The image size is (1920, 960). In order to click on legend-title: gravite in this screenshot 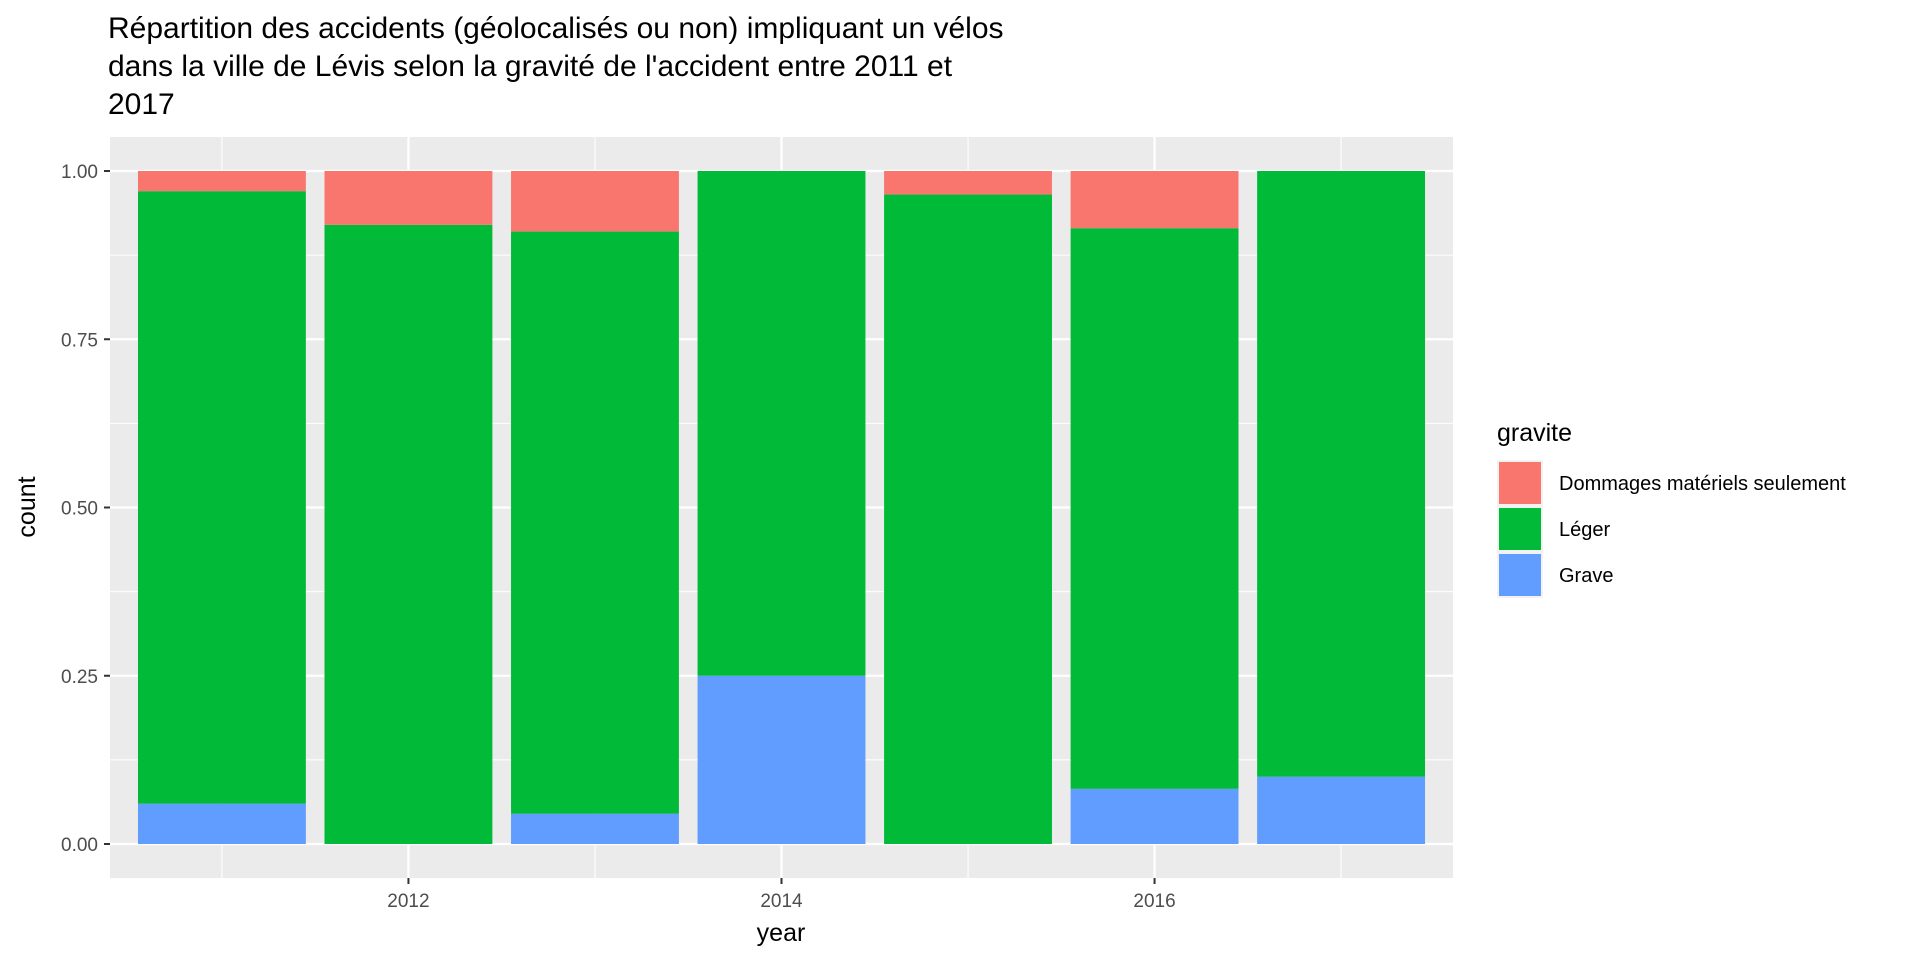, I will do `click(1534, 433)`.